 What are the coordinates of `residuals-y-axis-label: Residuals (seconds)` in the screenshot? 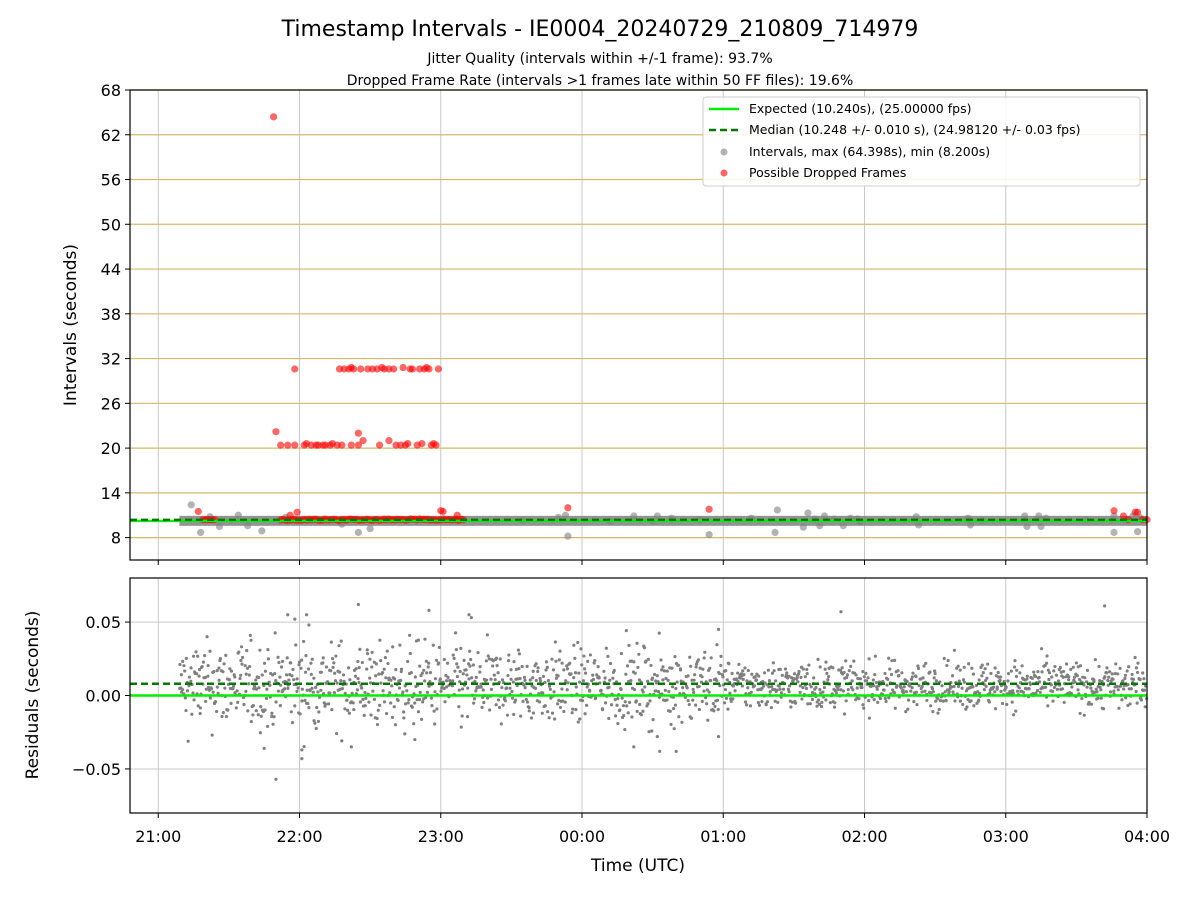 It's located at (33, 695).